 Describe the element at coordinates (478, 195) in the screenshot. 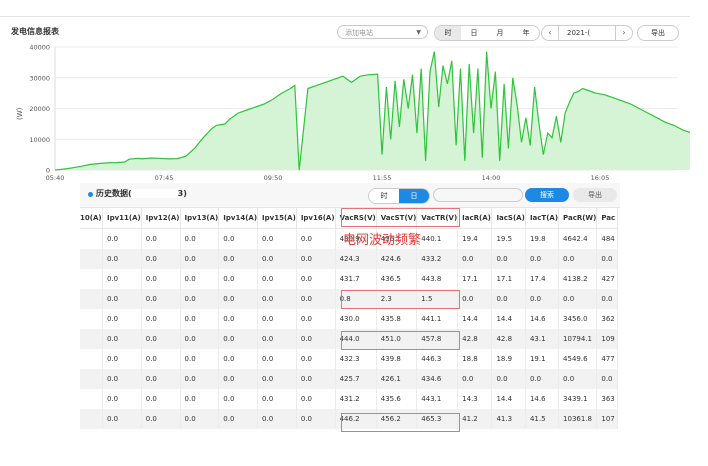

I see `history-search-input` at that location.